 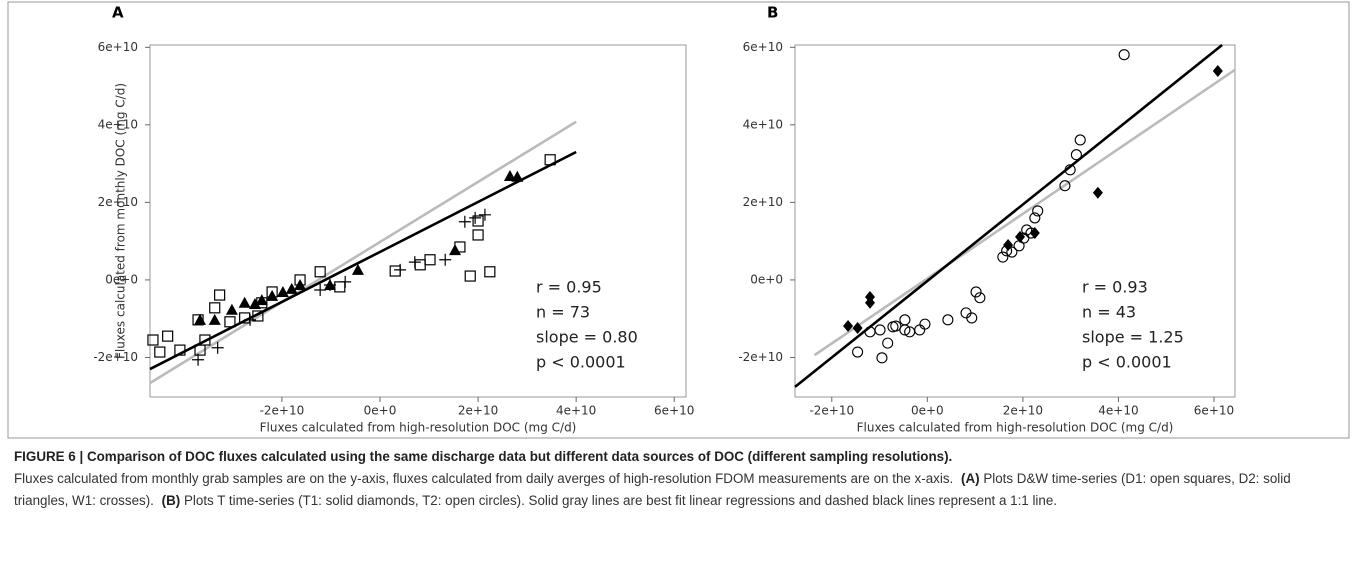 I want to click on x-tick-label: 6e+10, so click(x=674, y=411).